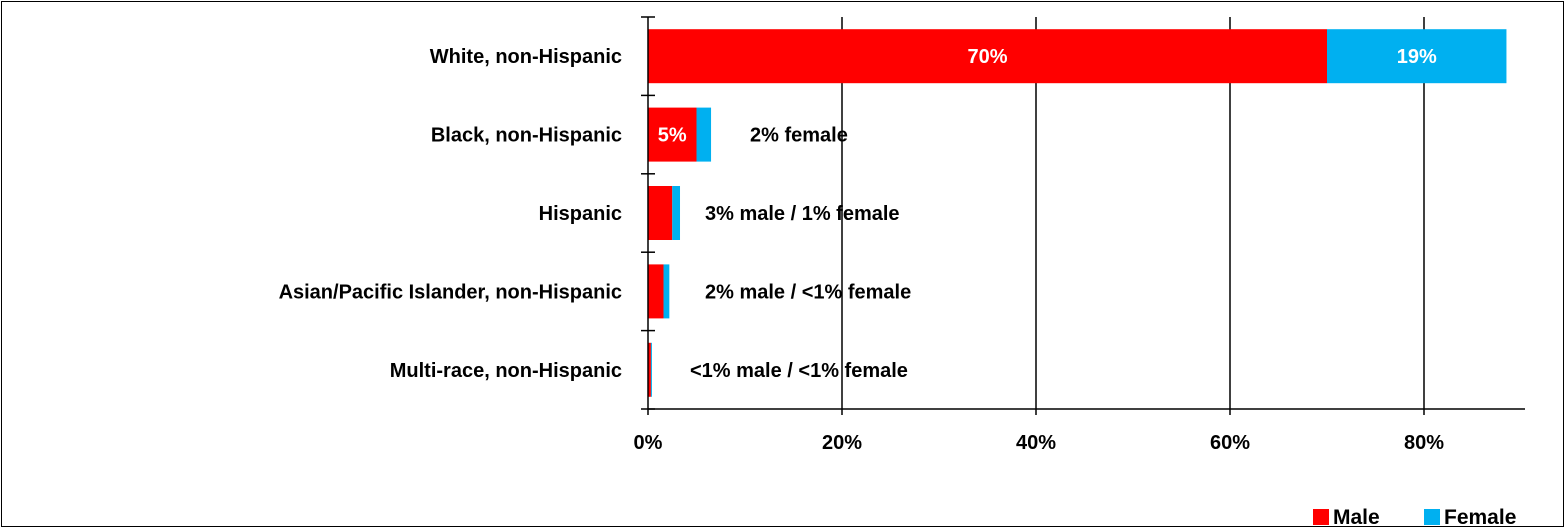 This screenshot has height=529, width=1567. I want to click on category-label: White, non-Hispanic, so click(526, 57).